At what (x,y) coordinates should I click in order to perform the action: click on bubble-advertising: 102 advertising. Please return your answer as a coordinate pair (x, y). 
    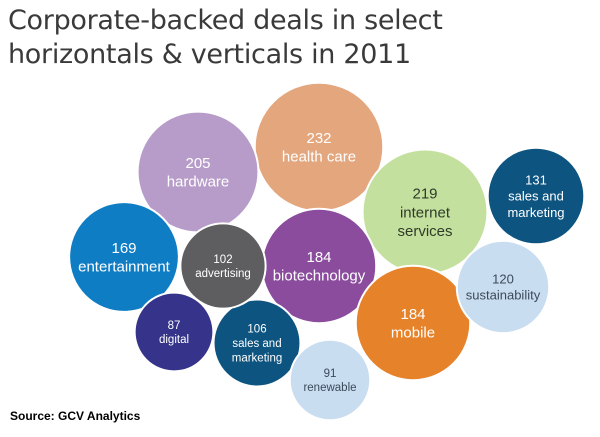
    Looking at the image, I should click on (223, 266).